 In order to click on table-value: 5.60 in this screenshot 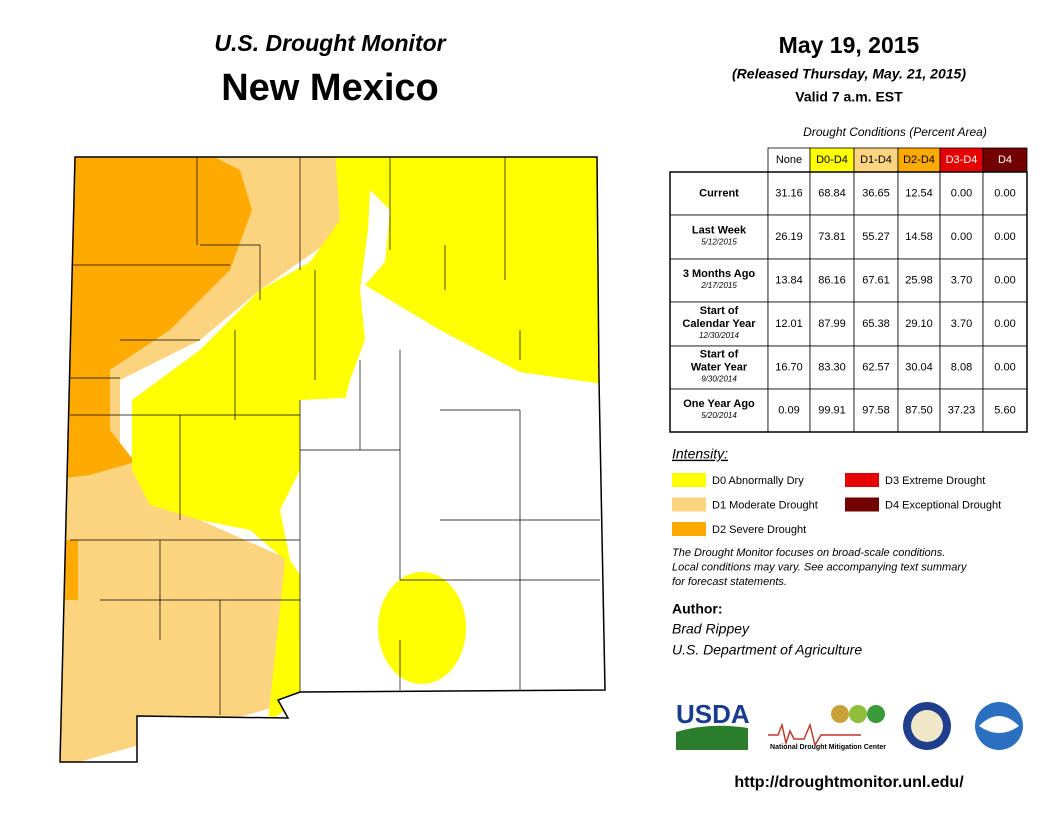, I will do `click(1004, 410)`.